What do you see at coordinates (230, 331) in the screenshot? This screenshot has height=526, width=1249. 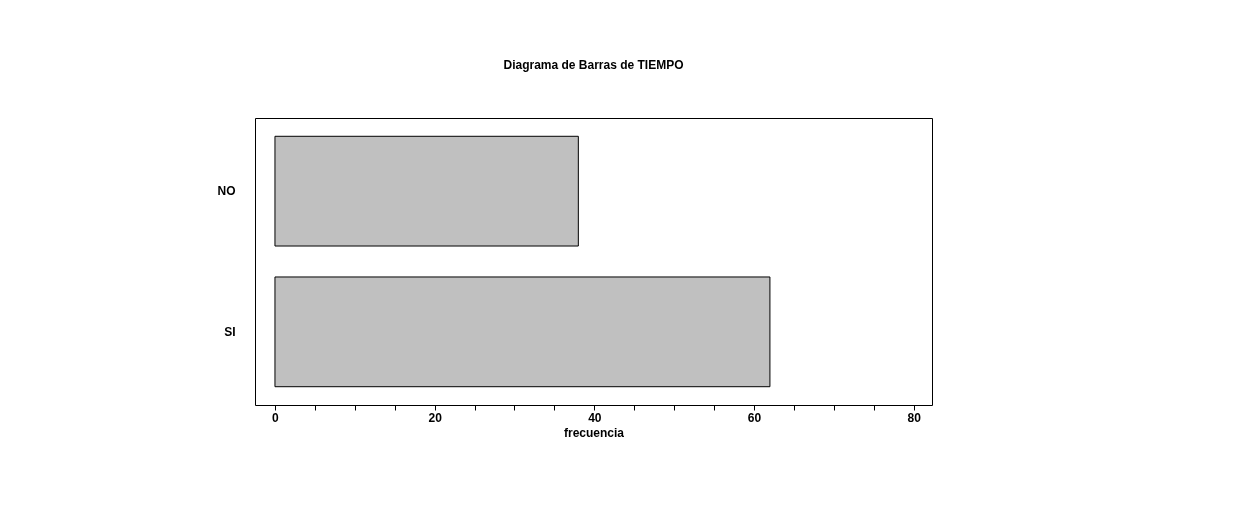 I see `y-tick-label: SI` at bounding box center [230, 331].